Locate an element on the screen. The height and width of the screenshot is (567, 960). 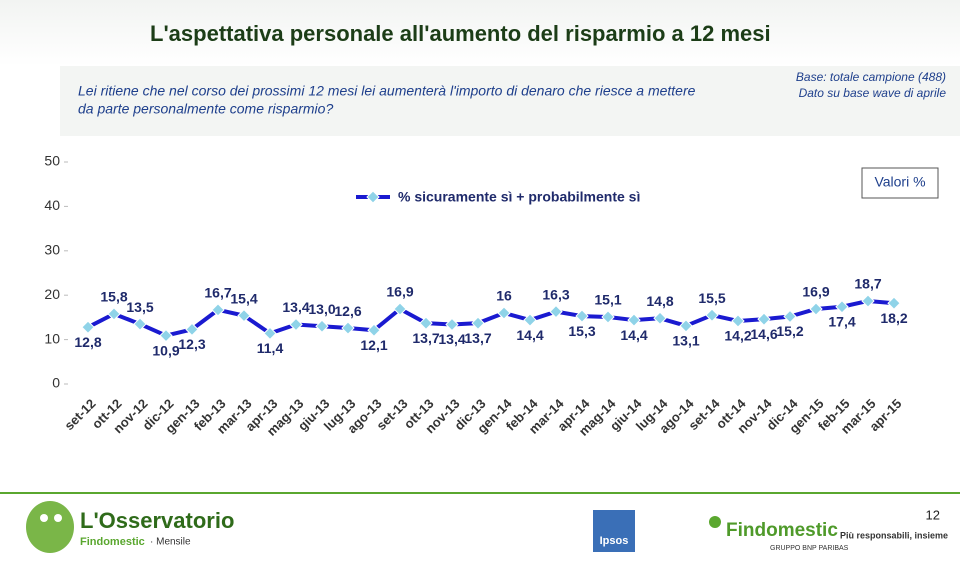
data-label: 14,6 is located at coordinates (763, 334).